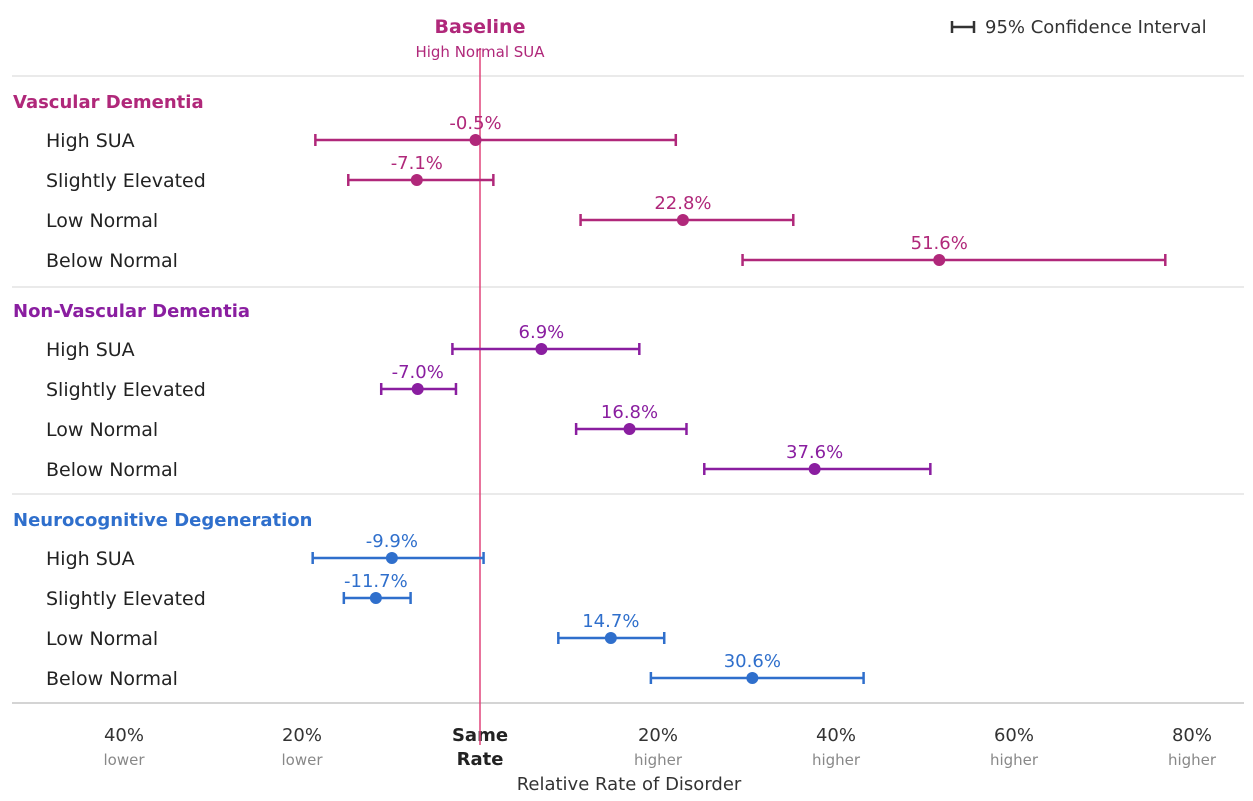  Describe the element at coordinates (939, 243) in the screenshot. I see `value-label: 51.6%` at that location.